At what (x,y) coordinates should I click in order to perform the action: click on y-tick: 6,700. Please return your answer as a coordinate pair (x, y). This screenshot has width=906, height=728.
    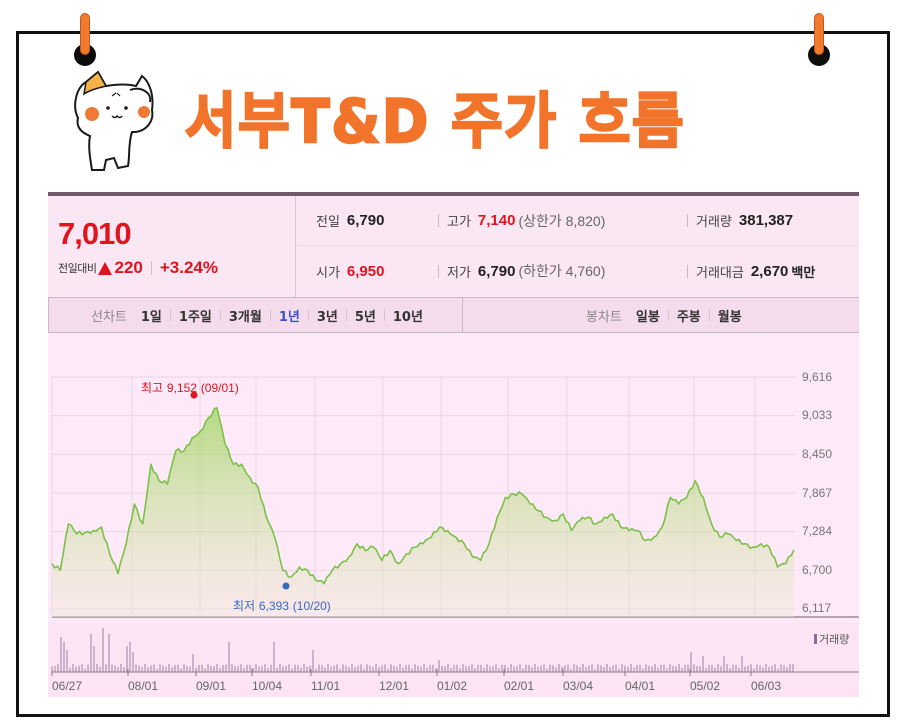
    Looking at the image, I should click on (817, 570).